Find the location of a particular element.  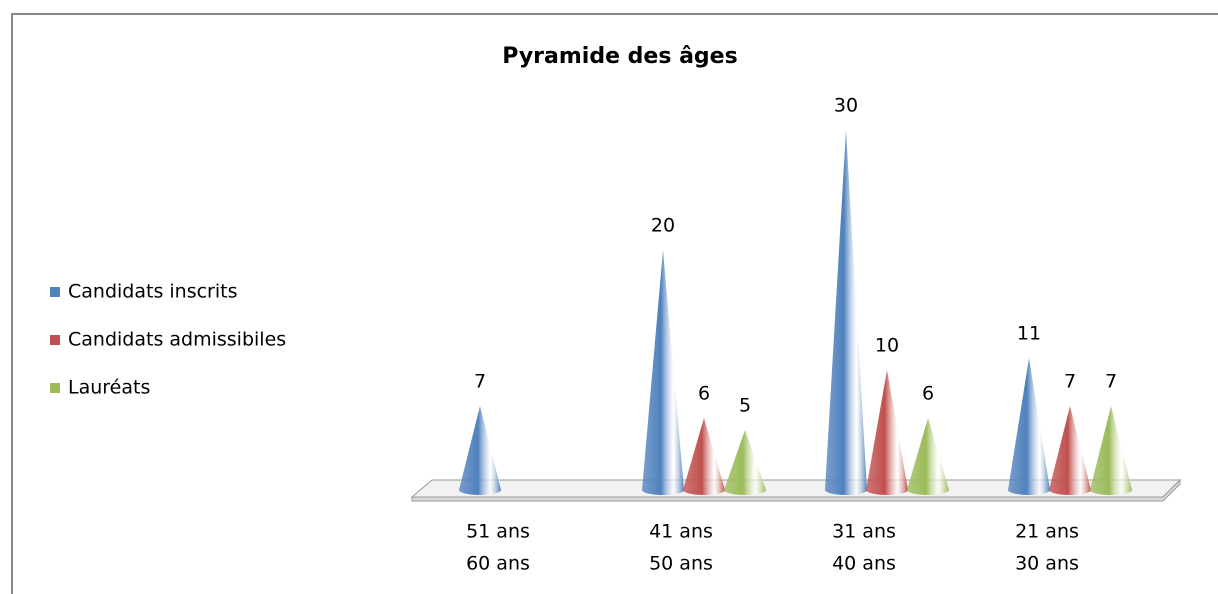

x-tick-label: 31 ans is located at coordinates (864, 532).